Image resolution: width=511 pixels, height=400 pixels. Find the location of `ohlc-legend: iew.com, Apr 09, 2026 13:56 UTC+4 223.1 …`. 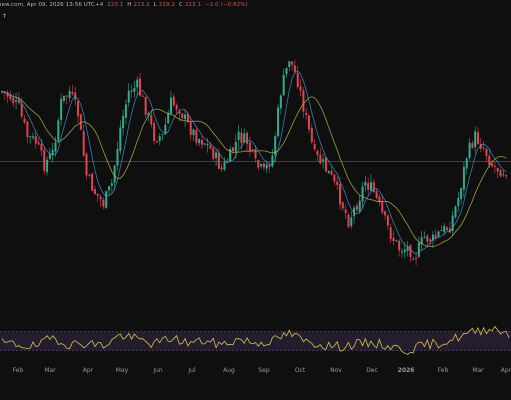

ohlc-legend: iew.com, Apr 09, 2026 13:56 UTC+4 223.1 … is located at coordinates (125, 5).